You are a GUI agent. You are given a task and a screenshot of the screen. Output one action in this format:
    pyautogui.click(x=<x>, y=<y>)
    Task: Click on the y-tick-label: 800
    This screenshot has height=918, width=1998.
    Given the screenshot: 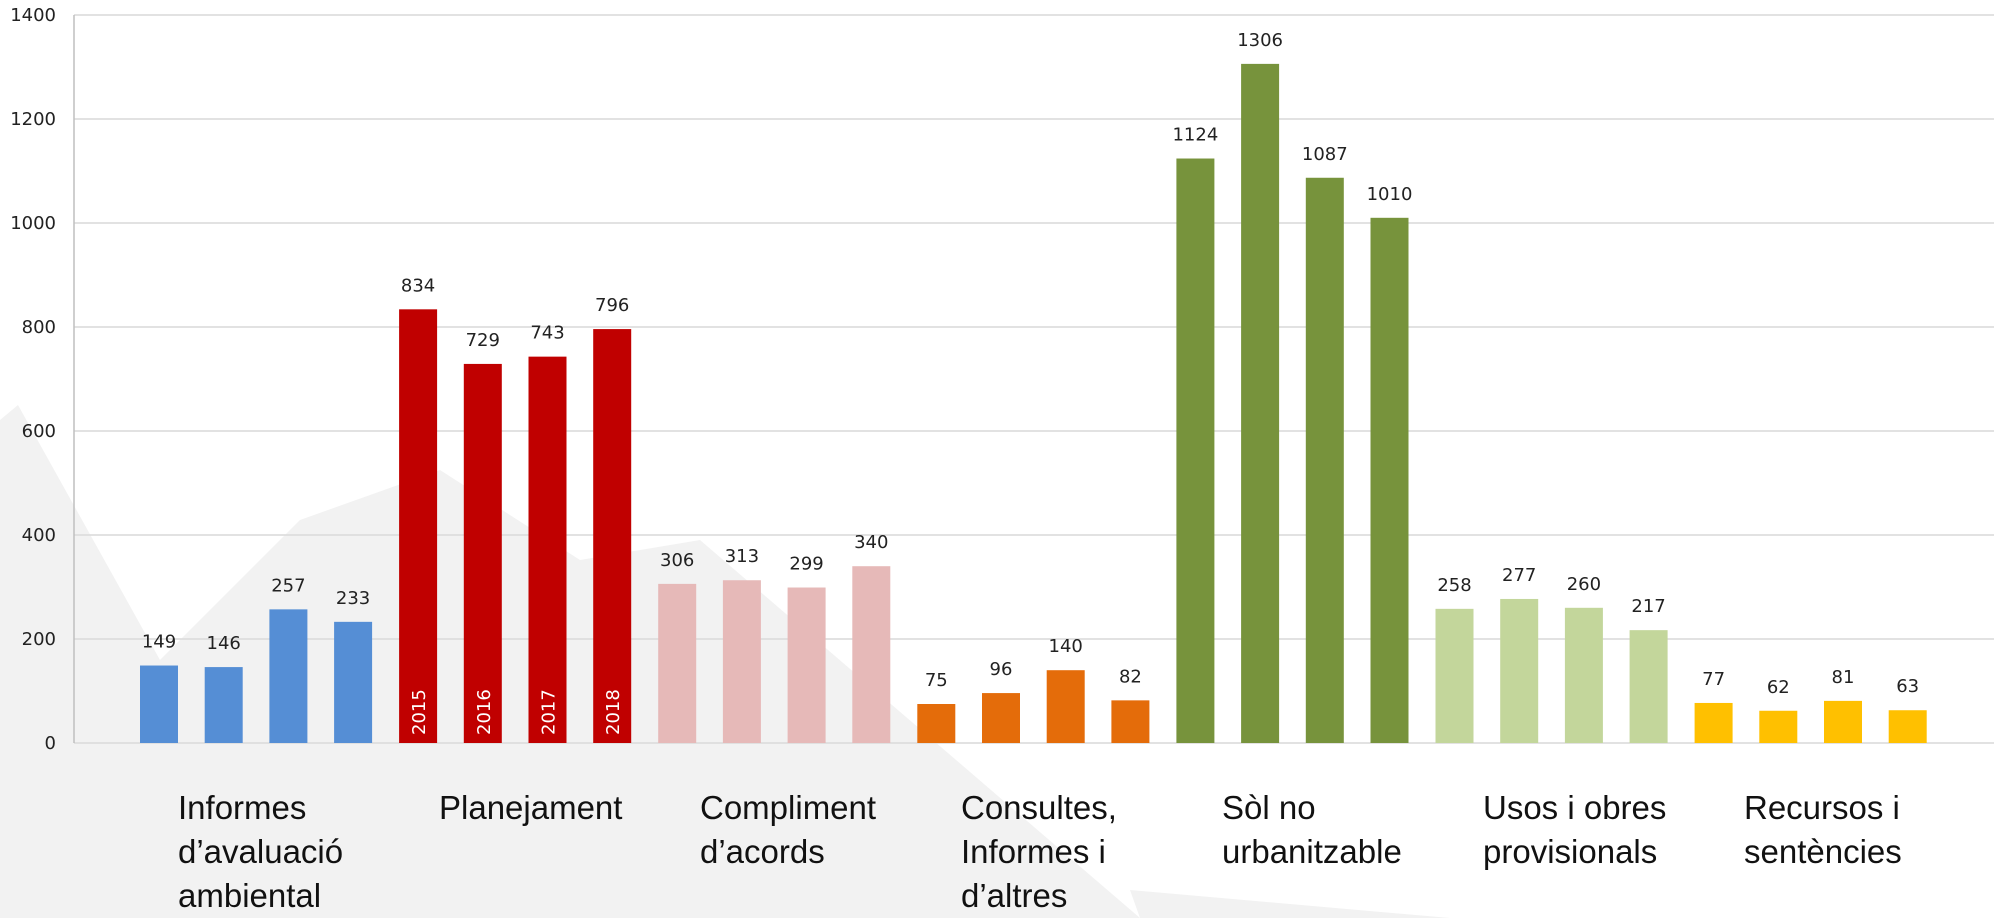 What is the action you would take?
    pyautogui.click(x=39, y=327)
    